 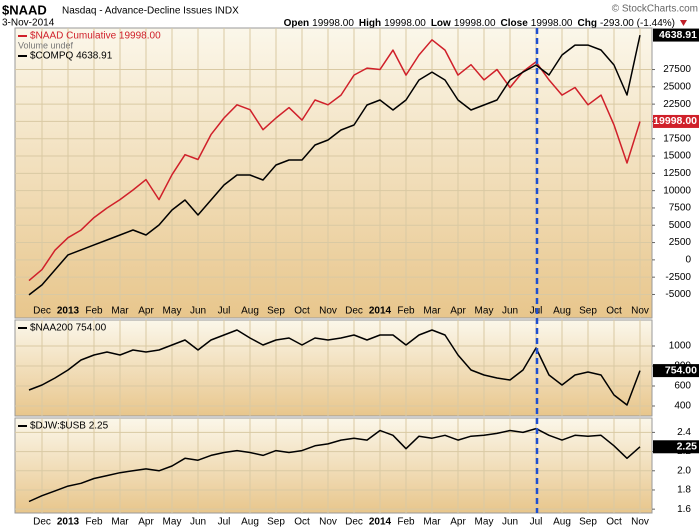 What do you see at coordinates (680, 225) in the screenshot?
I see `y-tick-label: 5000` at bounding box center [680, 225].